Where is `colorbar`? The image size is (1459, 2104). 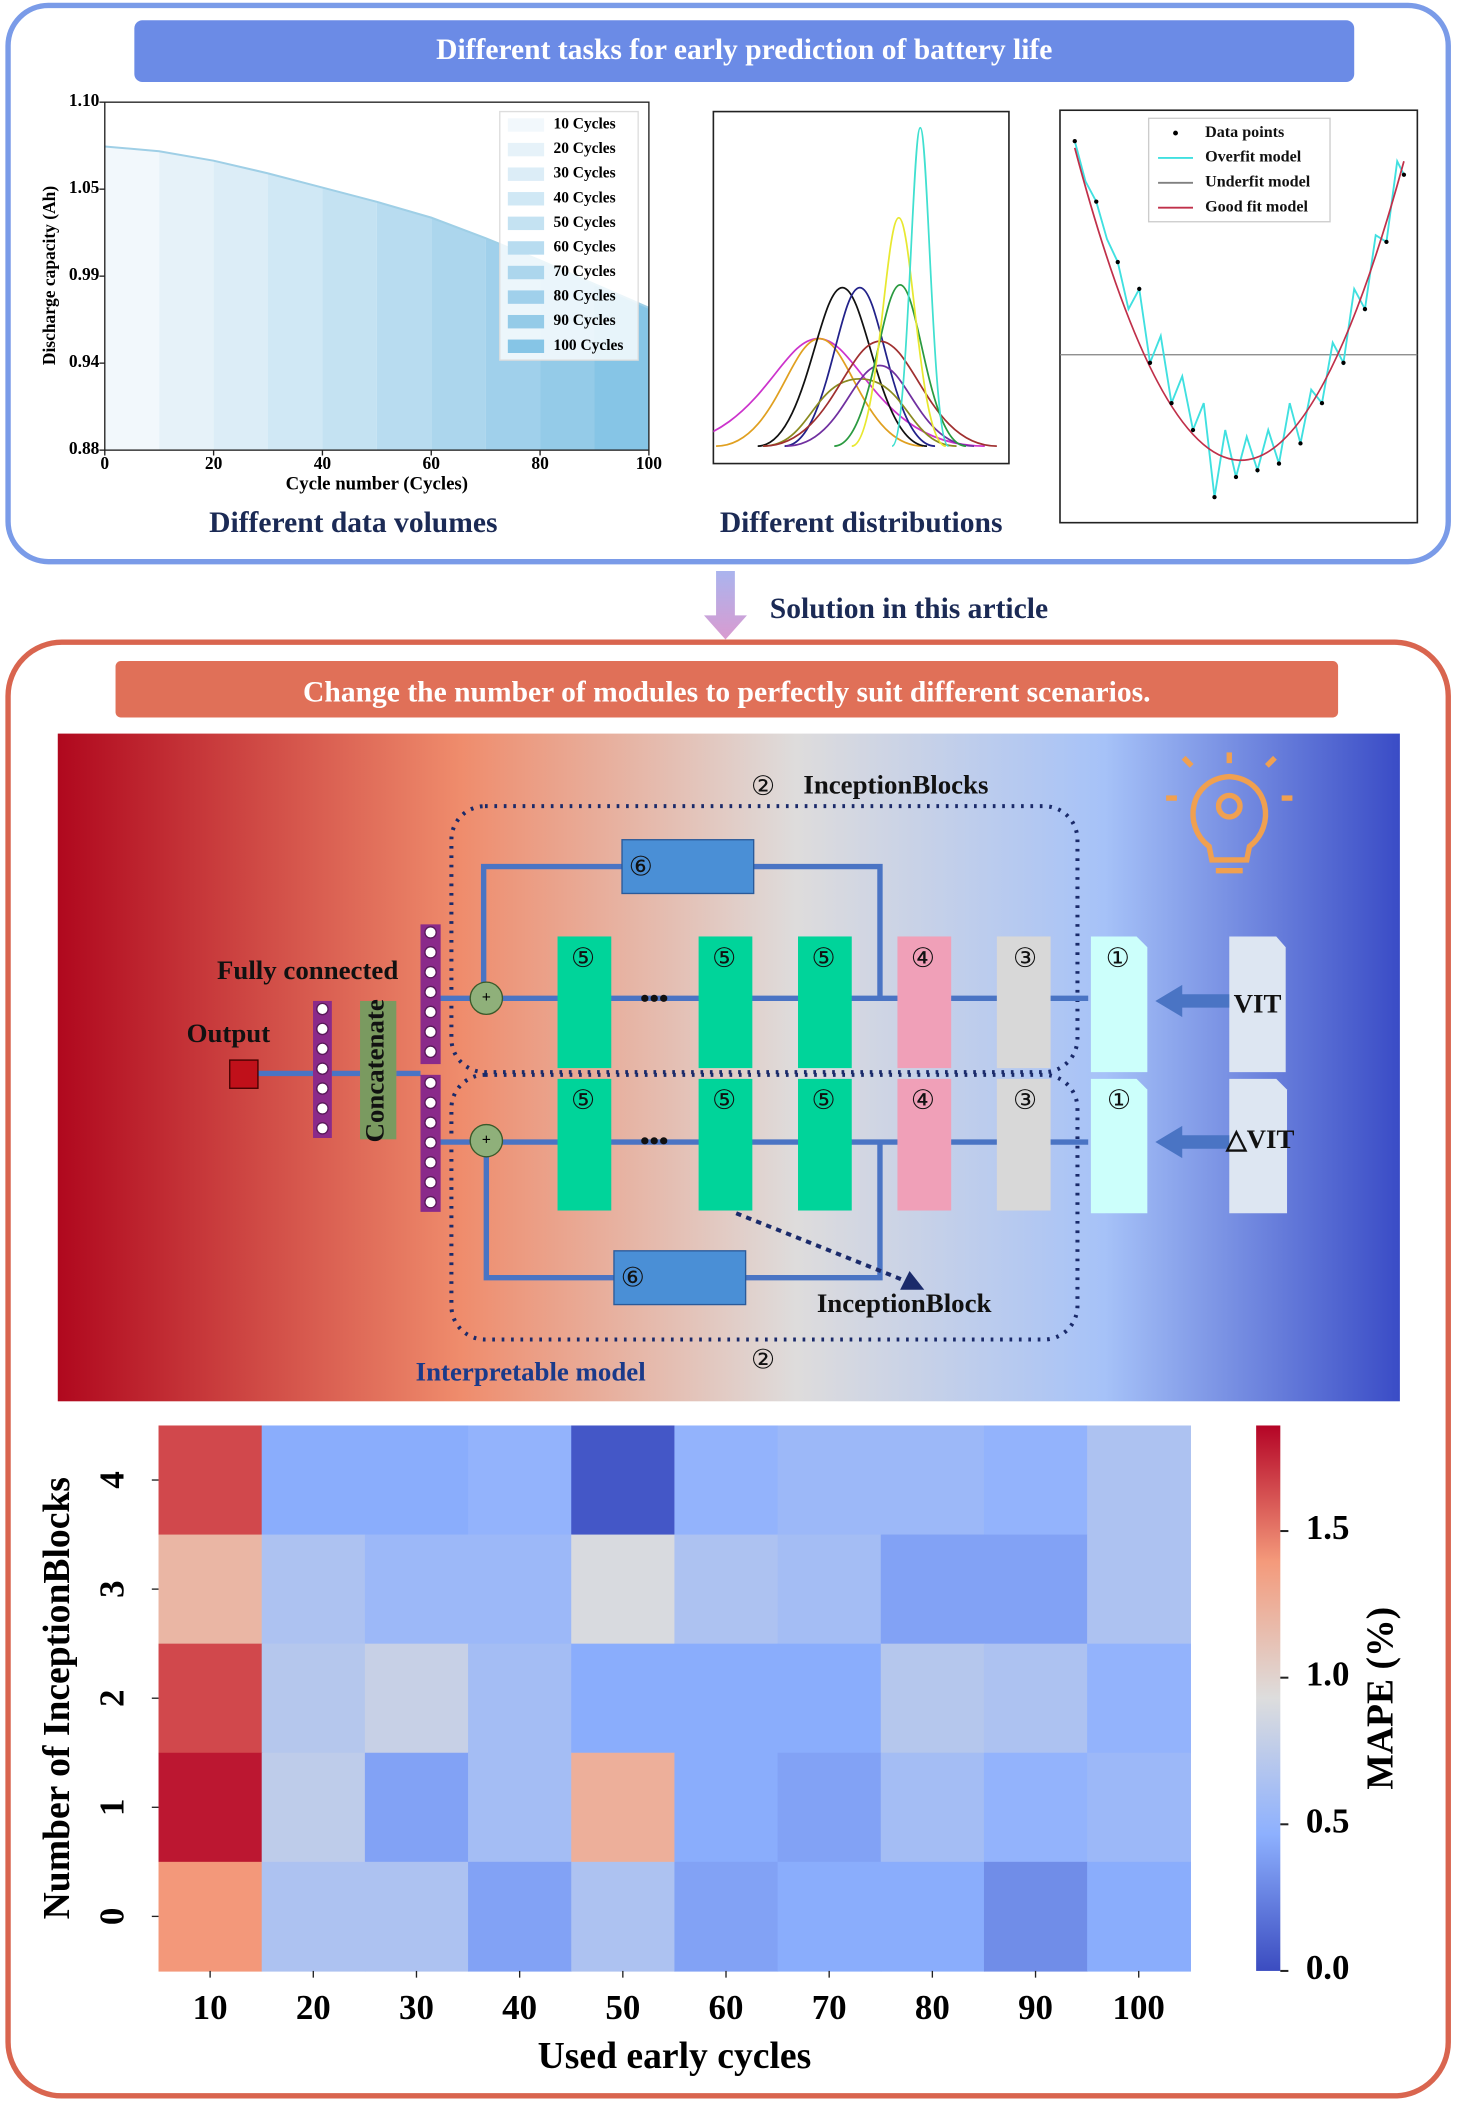 colorbar is located at coordinates (1268, 1698).